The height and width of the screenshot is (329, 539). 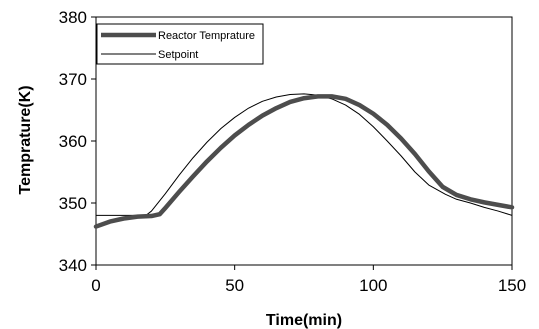 What do you see at coordinates (73, 265) in the screenshot?
I see `y-tick-label: 340` at bounding box center [73, 265].